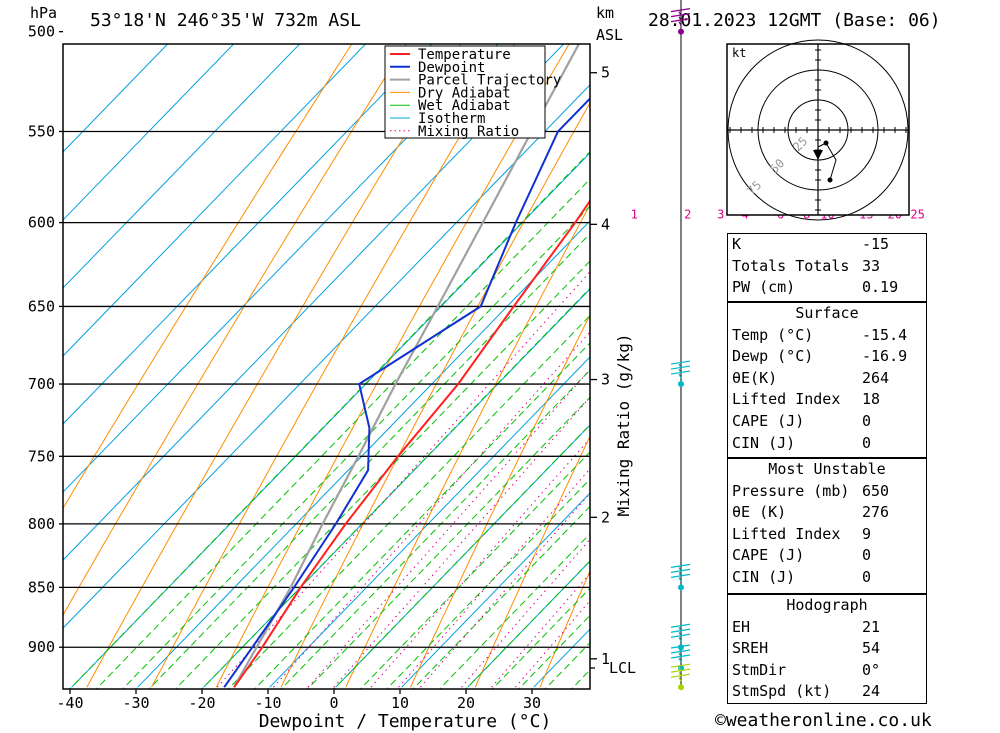  Describe the element at coordinates (823, 720) in the screenshot. I see `copyright-text: ©weatheronline.co.uk` at that location.